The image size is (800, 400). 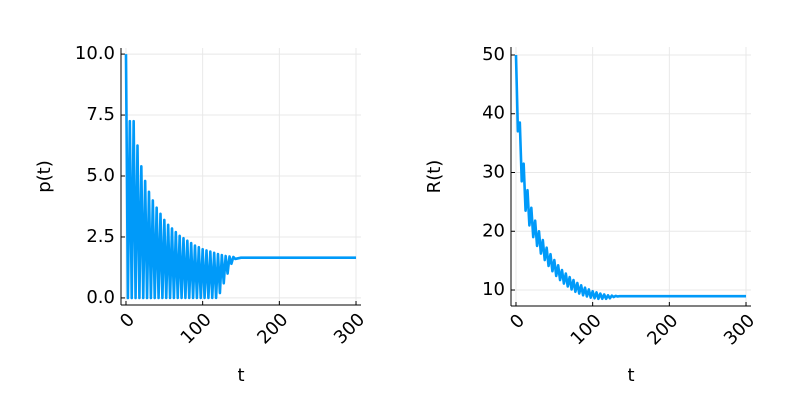 I want to click on y-tick-label: 0.0, so click(x=100, y=297).